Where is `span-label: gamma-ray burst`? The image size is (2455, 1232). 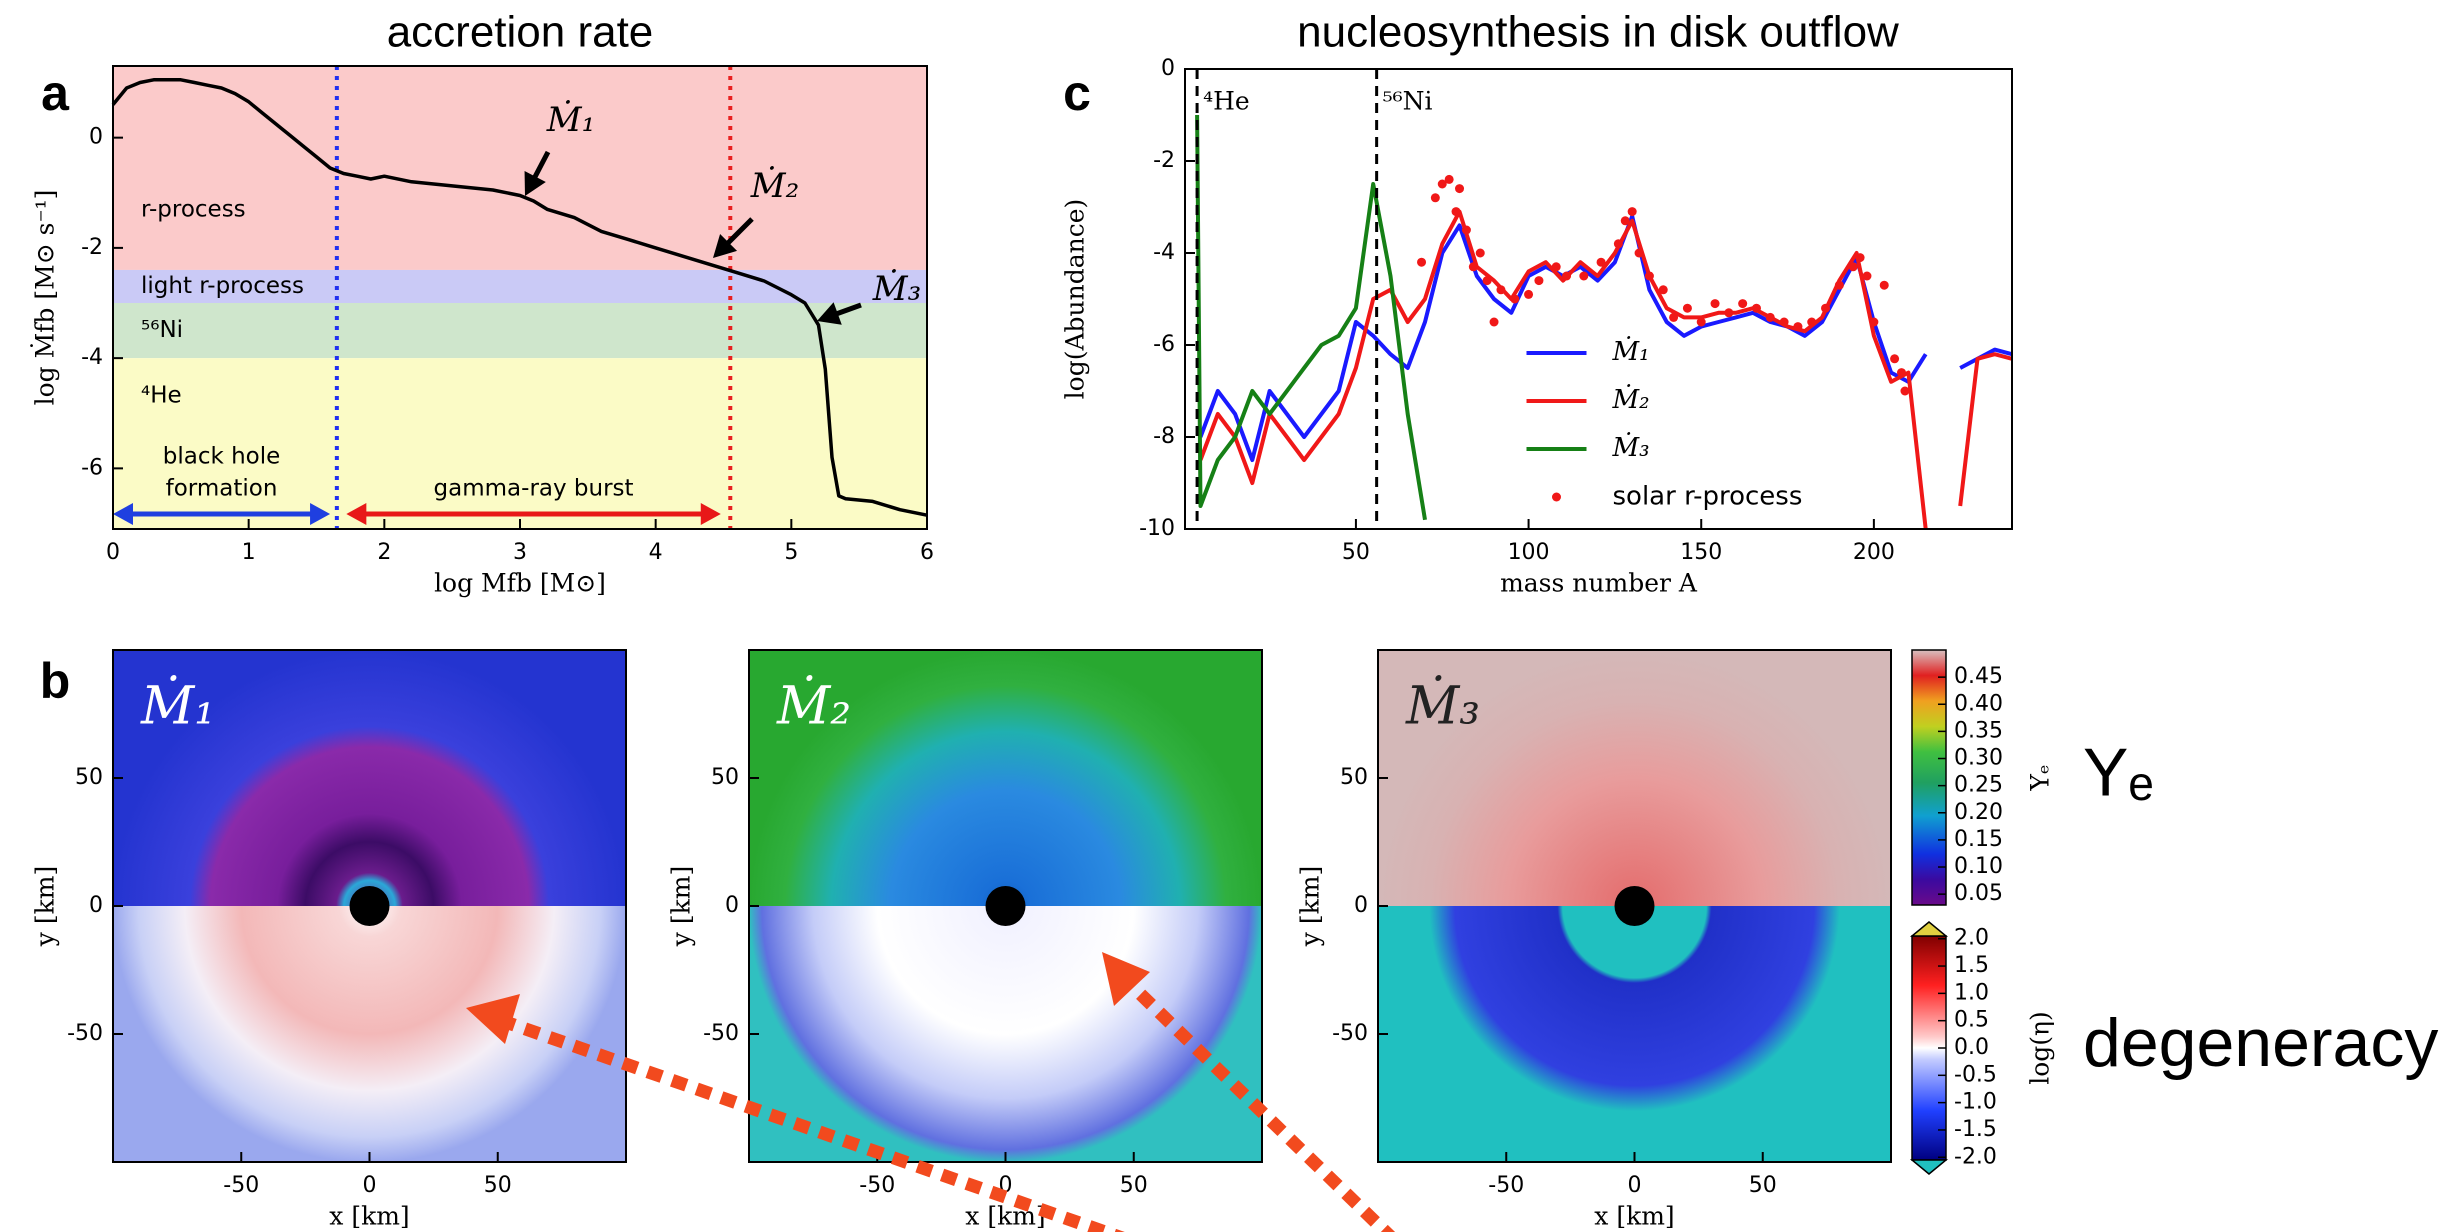
span-label: gamma-ray burst is located at coordinates (534, 489).